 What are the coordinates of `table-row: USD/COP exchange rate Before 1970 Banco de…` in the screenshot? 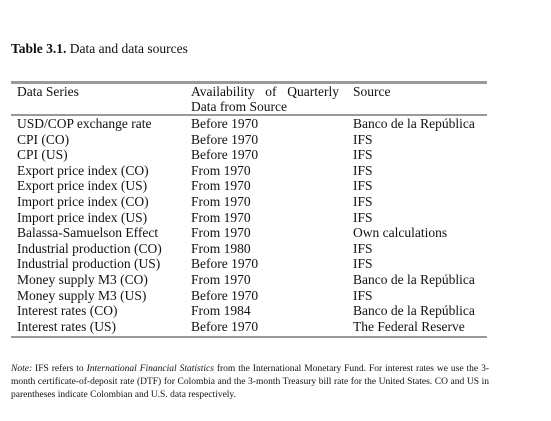 It's located at (275, 124).